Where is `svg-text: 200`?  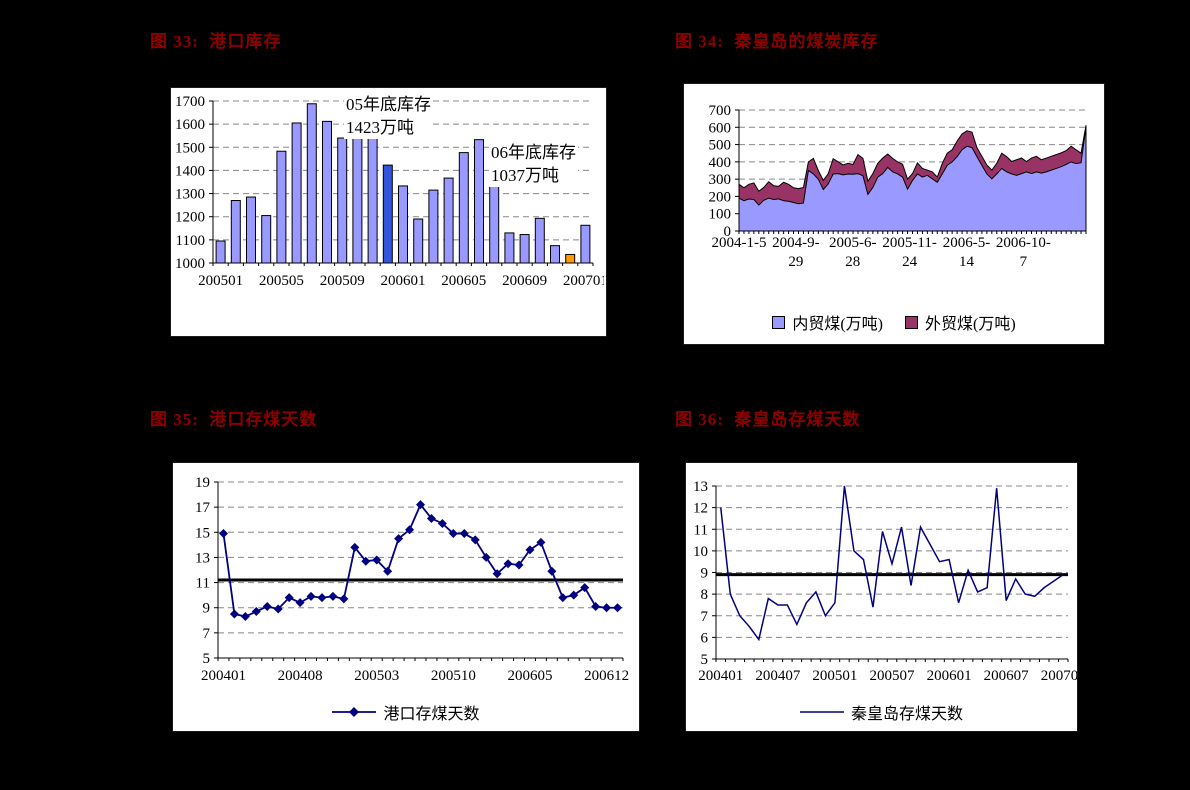
svg-text: 200 is located at coordinates (720, 197).